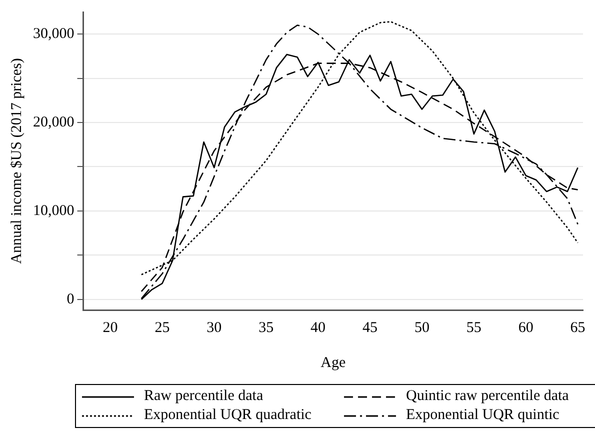 This screenshot has width=595, height=435. What do you see at coordinates (266, 328) in the screenshot?
I see `x-tick-label: 35` at bounding box center [266, 328].